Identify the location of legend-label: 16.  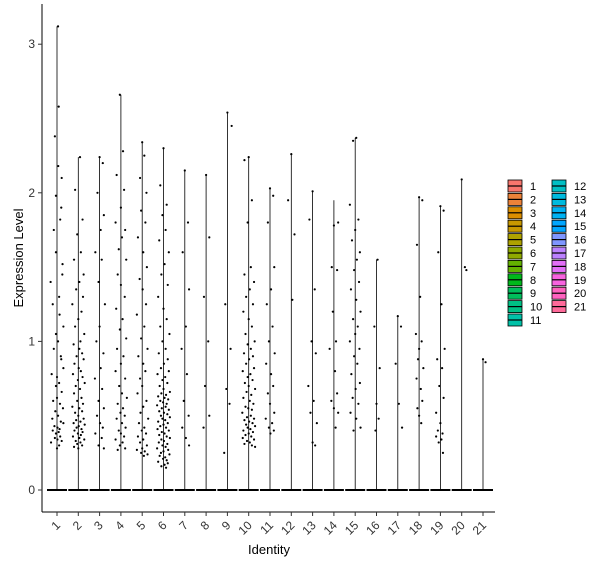
(580, 241).